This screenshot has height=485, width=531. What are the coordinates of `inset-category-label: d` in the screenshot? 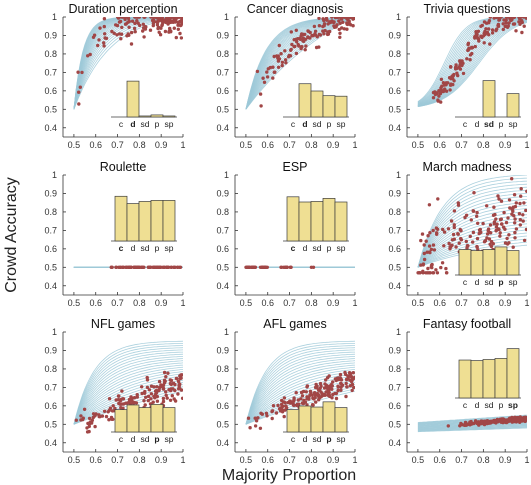 It's located at (305, 439).